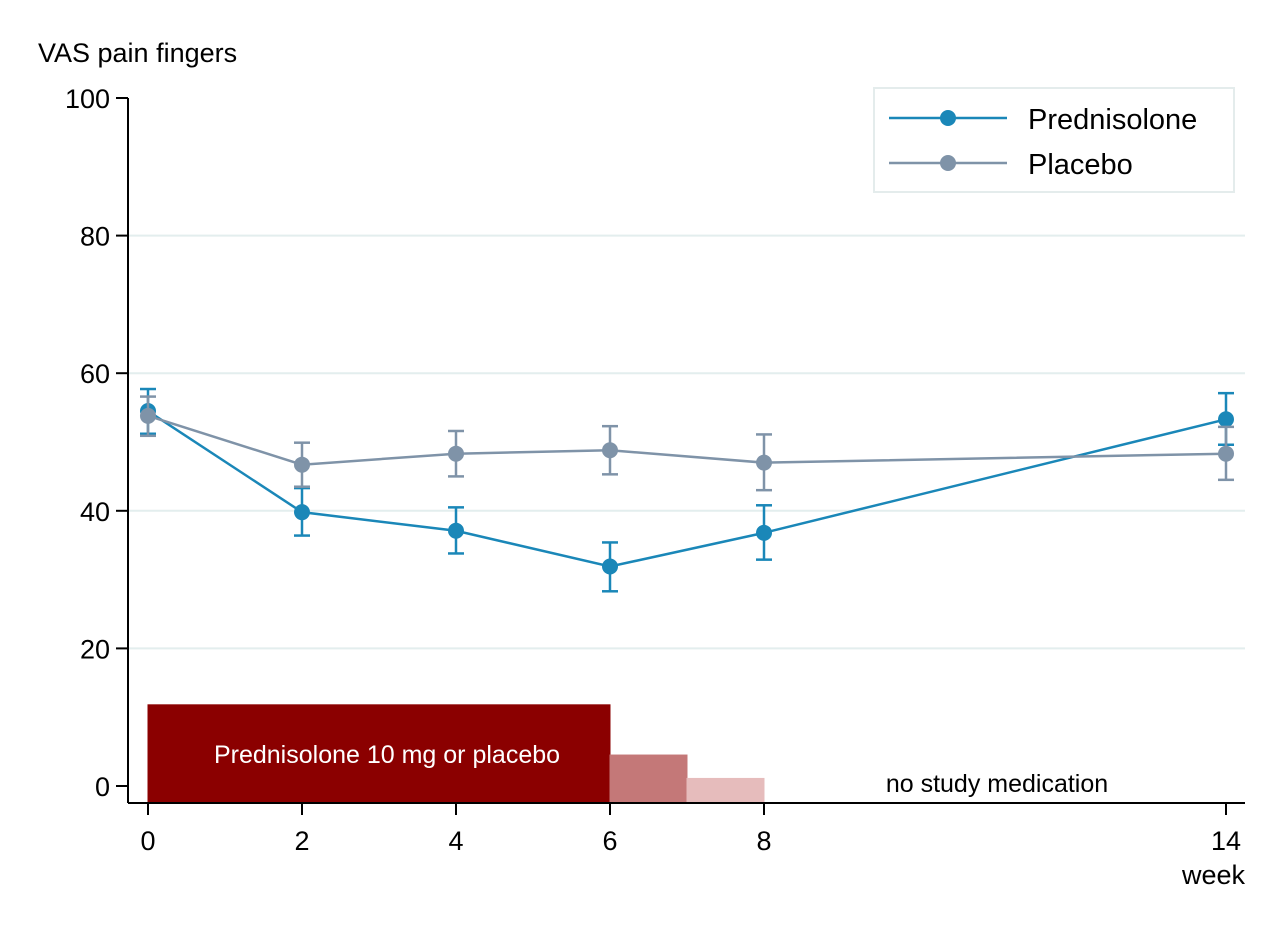 The height and width of the screenshot is (931, 1280). I want to click on legend-item-prednisolone: Prednisolone, so click(1043, 120).